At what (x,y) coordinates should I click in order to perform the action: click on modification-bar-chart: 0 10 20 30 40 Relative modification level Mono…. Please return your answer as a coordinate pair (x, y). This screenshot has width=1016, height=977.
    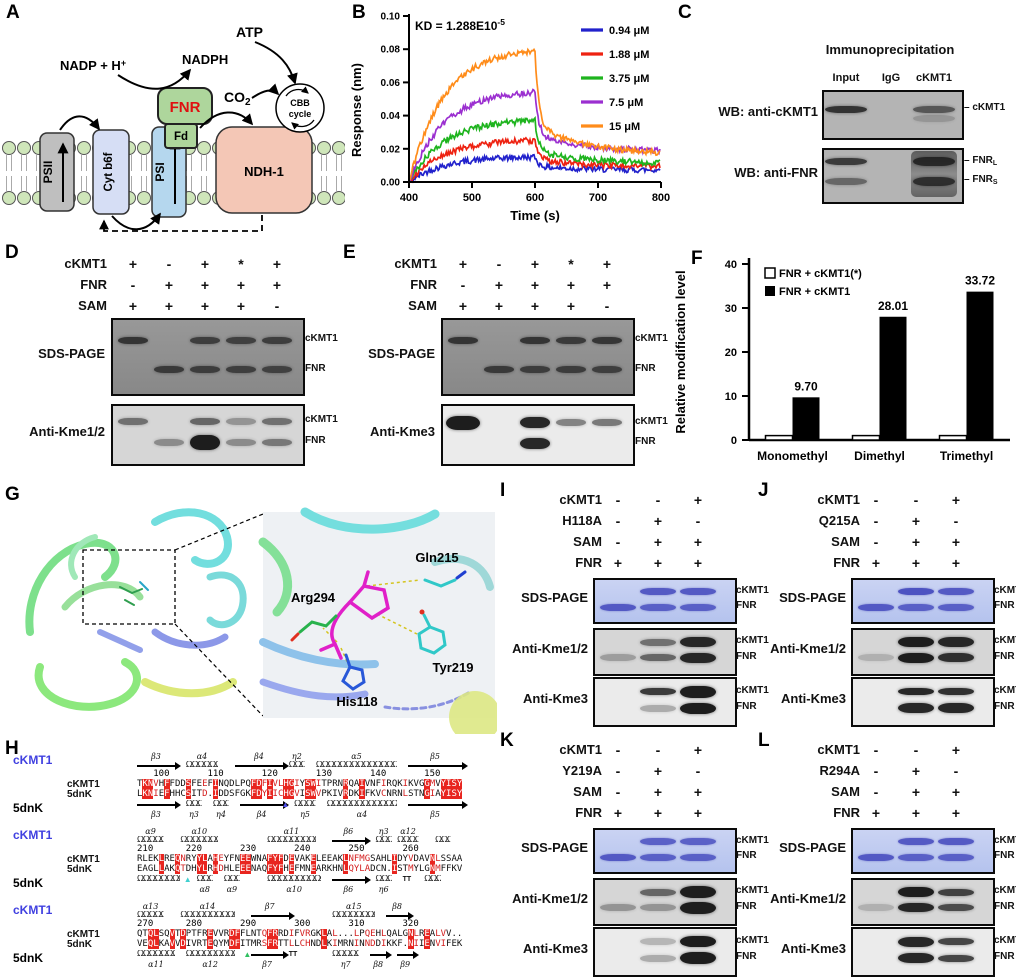
    Looking at the image, I should click on (841, 360).